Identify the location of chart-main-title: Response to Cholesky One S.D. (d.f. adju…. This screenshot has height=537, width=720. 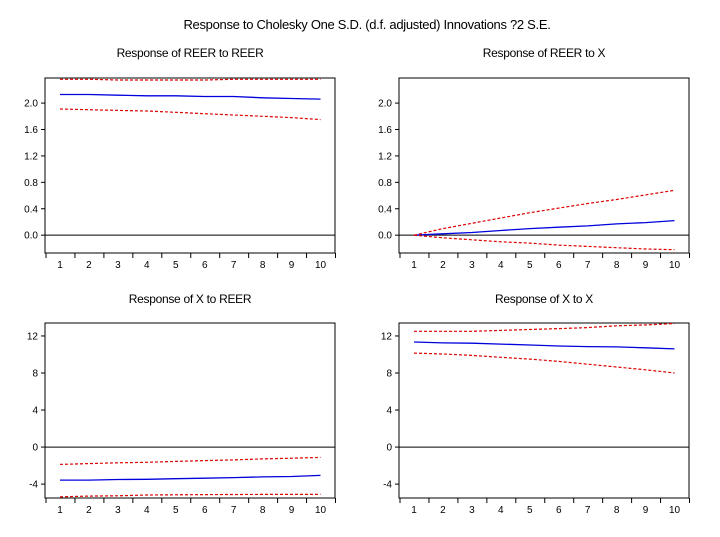
(367, 24).